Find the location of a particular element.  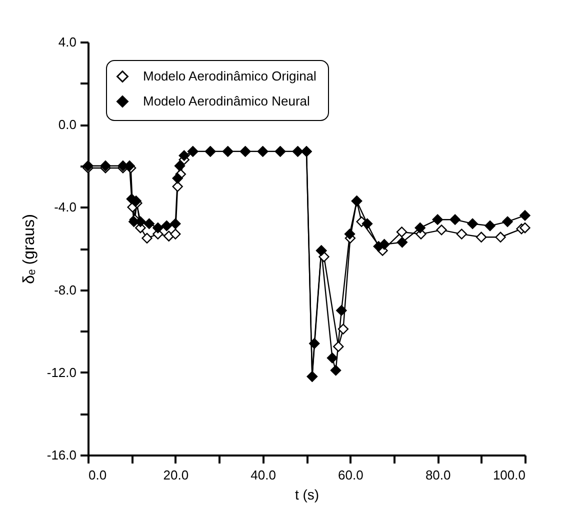

x-axis-title: t (s) is located at coordinates (307, 494).